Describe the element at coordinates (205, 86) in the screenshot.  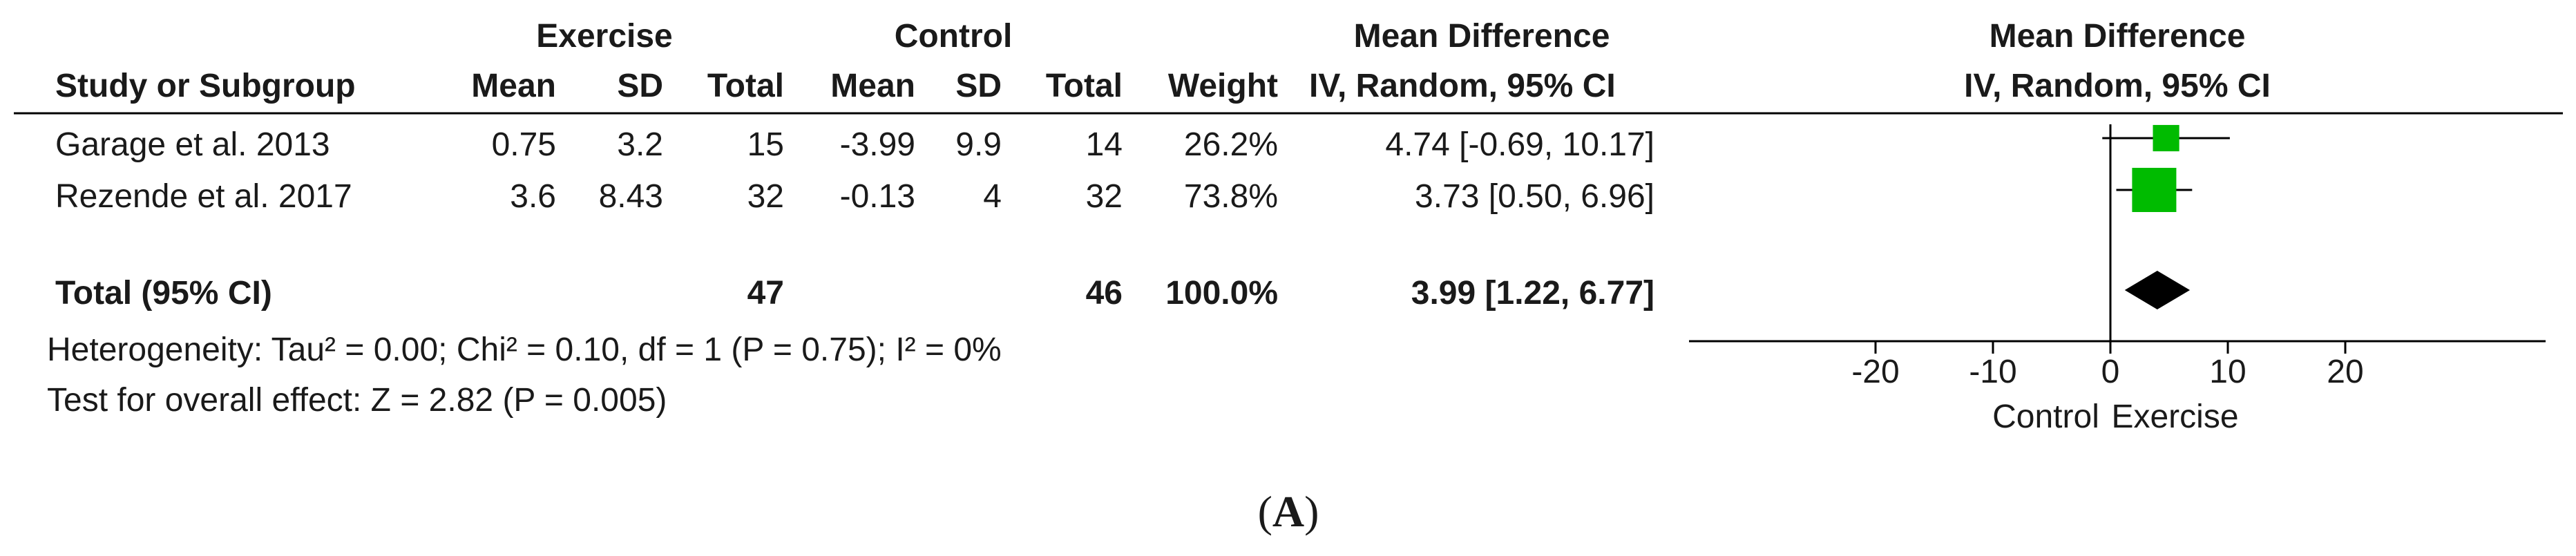
I see `col-study: Study or Subgroup` at that location.